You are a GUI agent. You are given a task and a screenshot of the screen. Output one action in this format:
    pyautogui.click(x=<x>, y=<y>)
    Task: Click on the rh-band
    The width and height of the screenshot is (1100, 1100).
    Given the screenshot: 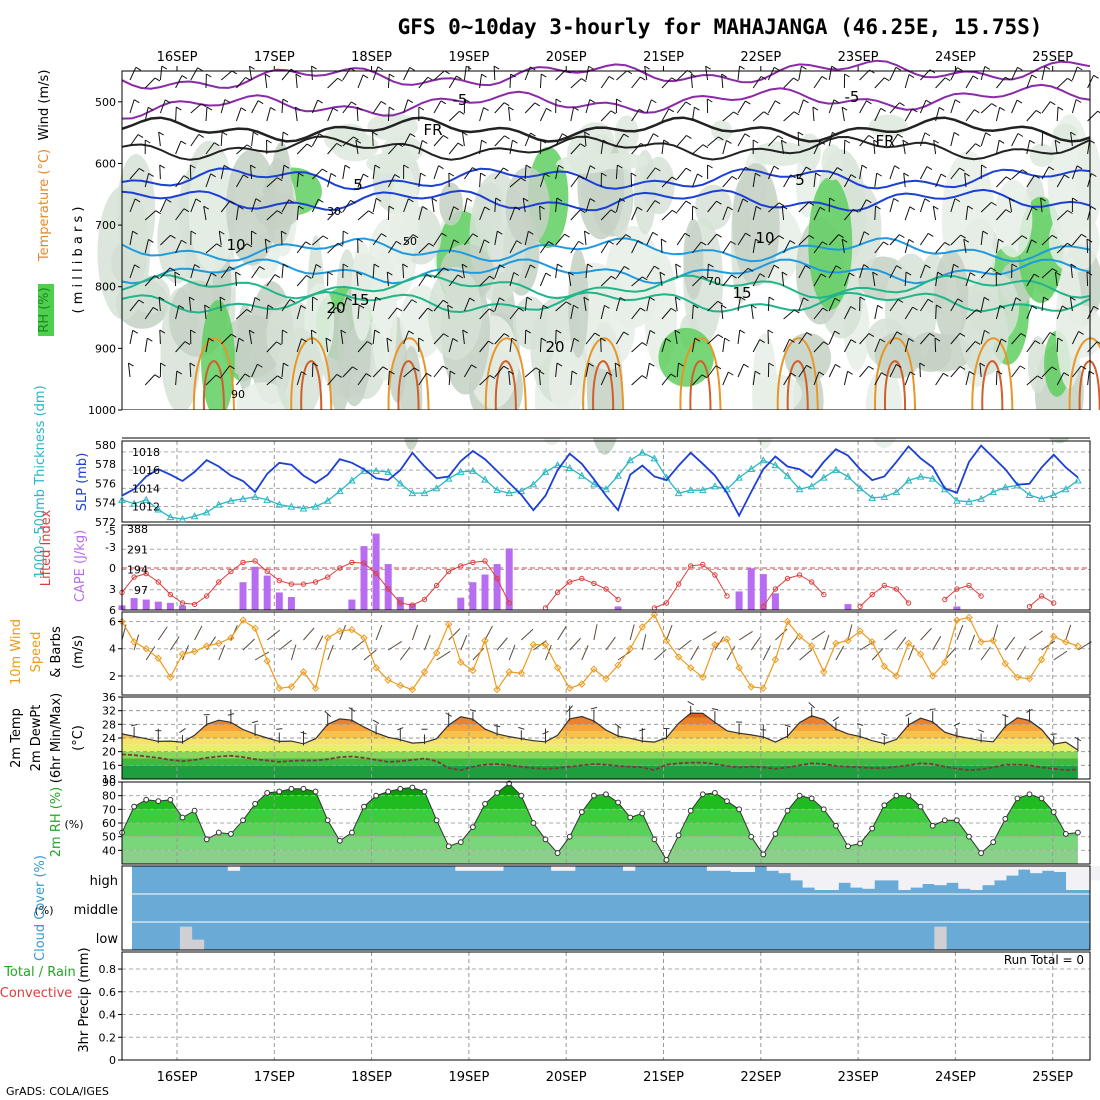 What is the action you would take?
    pyautogui.click(x=600, y=857)
    